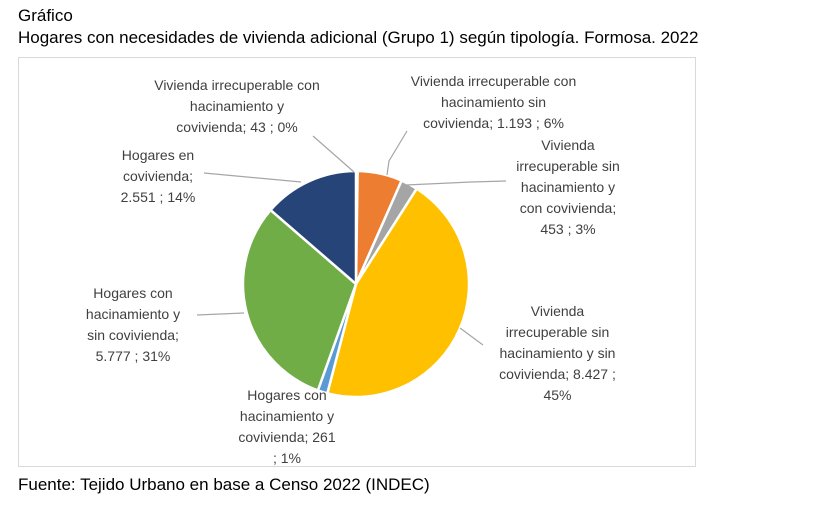 Image resolution: width=831 pixels, height=510 pixels. Describe the element at coordinates (471, 336) in the screenshot. I see `leader-line-seg3` at that location.